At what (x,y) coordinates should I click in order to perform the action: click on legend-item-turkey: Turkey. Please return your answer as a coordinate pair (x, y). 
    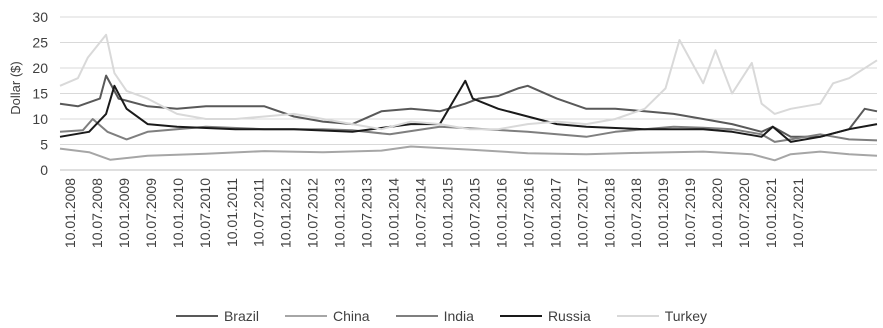
    Looking at the image, I should click on (662, 316).